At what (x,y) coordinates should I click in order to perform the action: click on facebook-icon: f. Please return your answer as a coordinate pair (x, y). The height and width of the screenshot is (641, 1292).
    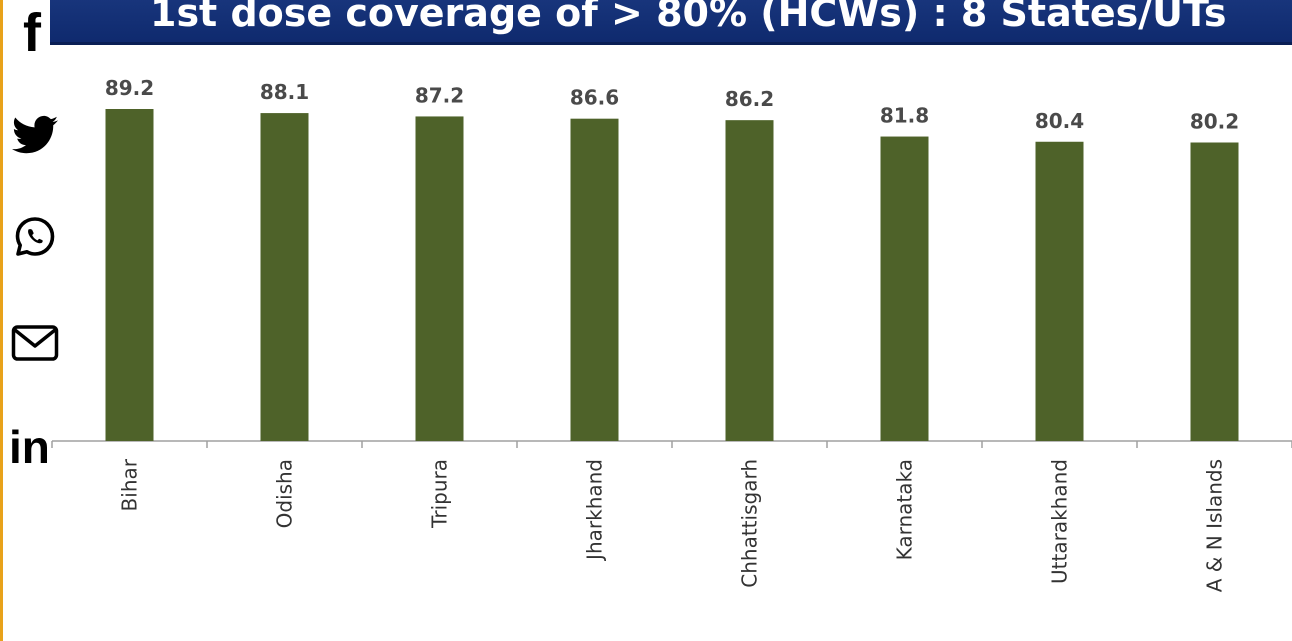
    Looking at the image, I should click on (32, 31).